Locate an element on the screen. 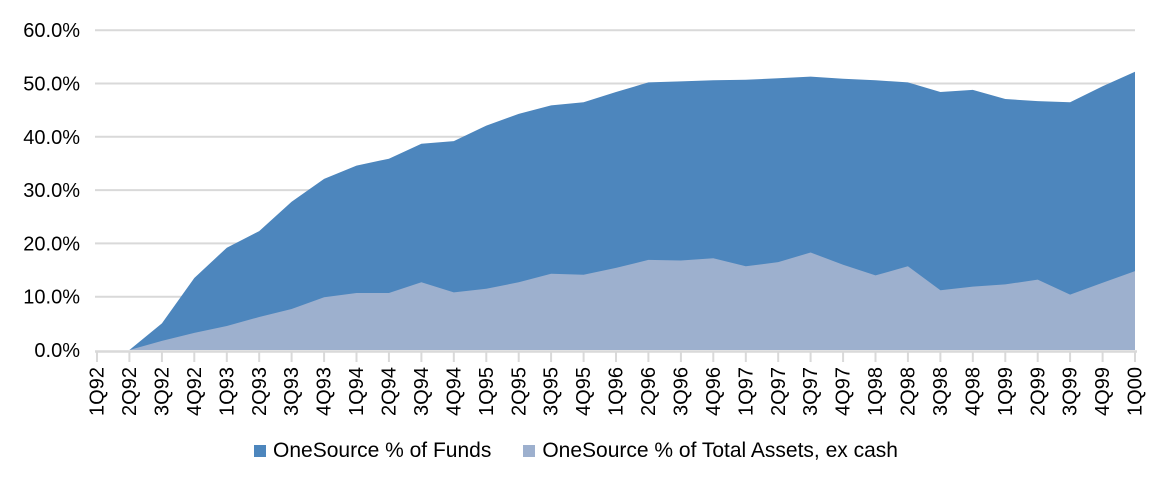  x-axis-label: 2Q94 is located at coordinates (390, 391).